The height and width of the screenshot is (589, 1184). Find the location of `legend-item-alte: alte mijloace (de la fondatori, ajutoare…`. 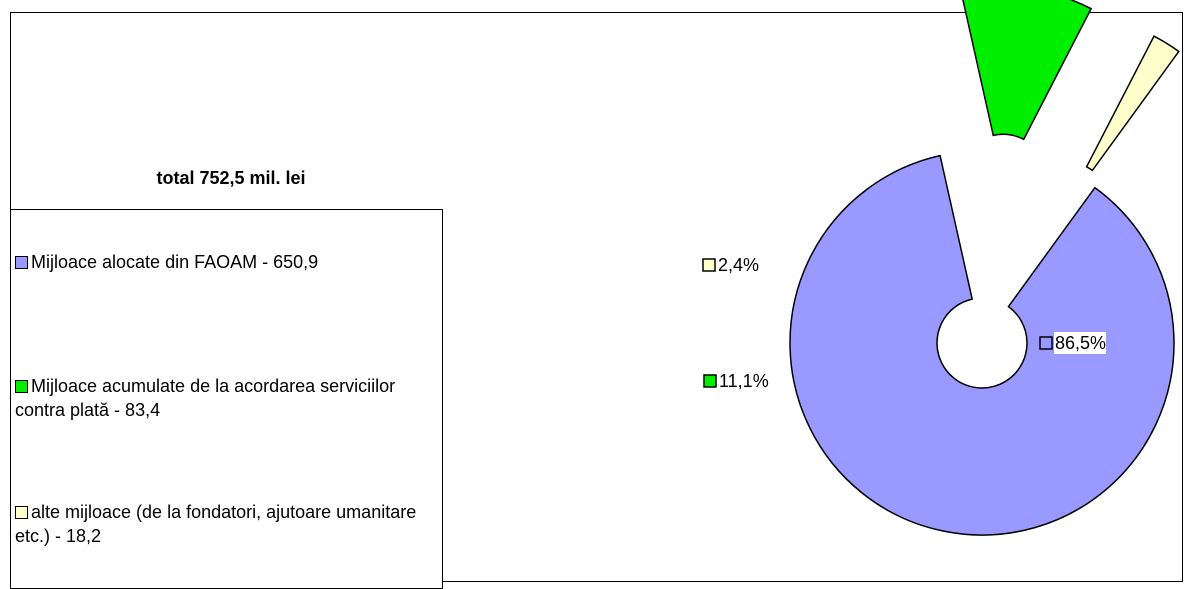

legend-item-alte: alte mijloace (de la fondatori, ajutoare… is located at coordinates (229, 524).